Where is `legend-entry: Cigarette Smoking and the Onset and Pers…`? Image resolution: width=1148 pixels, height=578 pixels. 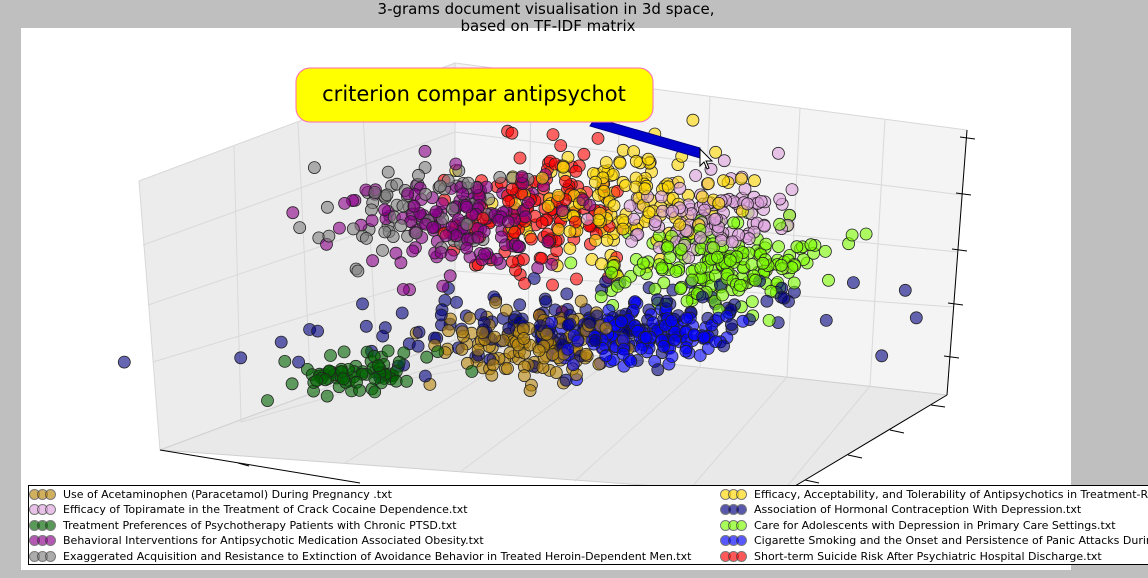
legend-entry: Cigarette Smoking and the Onset and Pers… is located at coordinates (934, 540).